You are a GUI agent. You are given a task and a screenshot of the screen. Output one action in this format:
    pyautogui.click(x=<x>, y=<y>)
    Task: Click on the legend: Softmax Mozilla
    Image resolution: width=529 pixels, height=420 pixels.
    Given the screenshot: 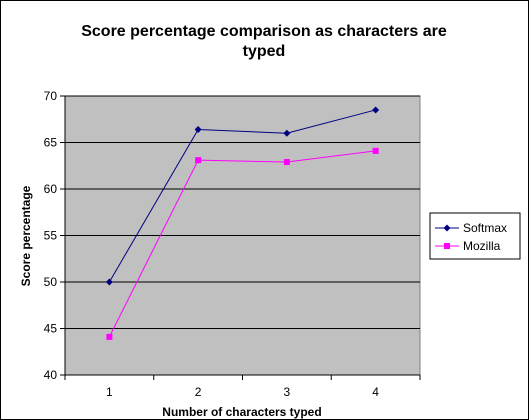 What is the action you would take?
    pyautogui.click(x=475, y=236)
    